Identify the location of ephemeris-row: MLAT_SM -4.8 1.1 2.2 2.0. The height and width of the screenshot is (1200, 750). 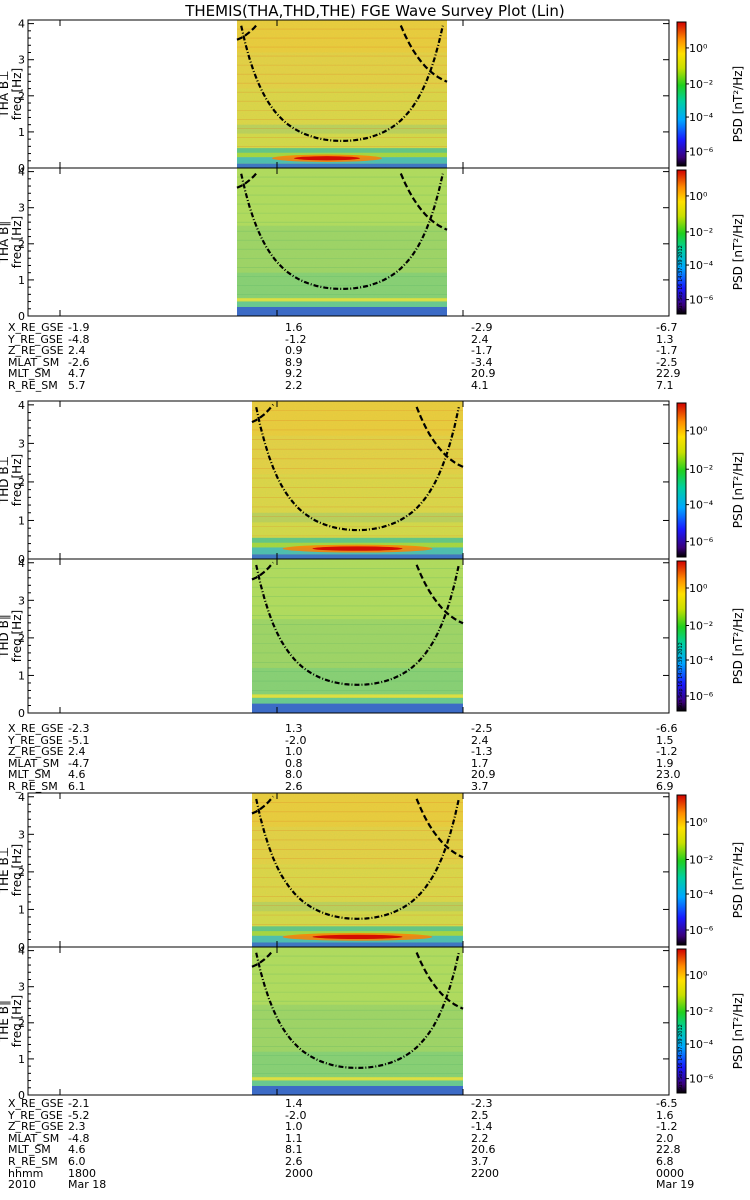
(358, 1139).